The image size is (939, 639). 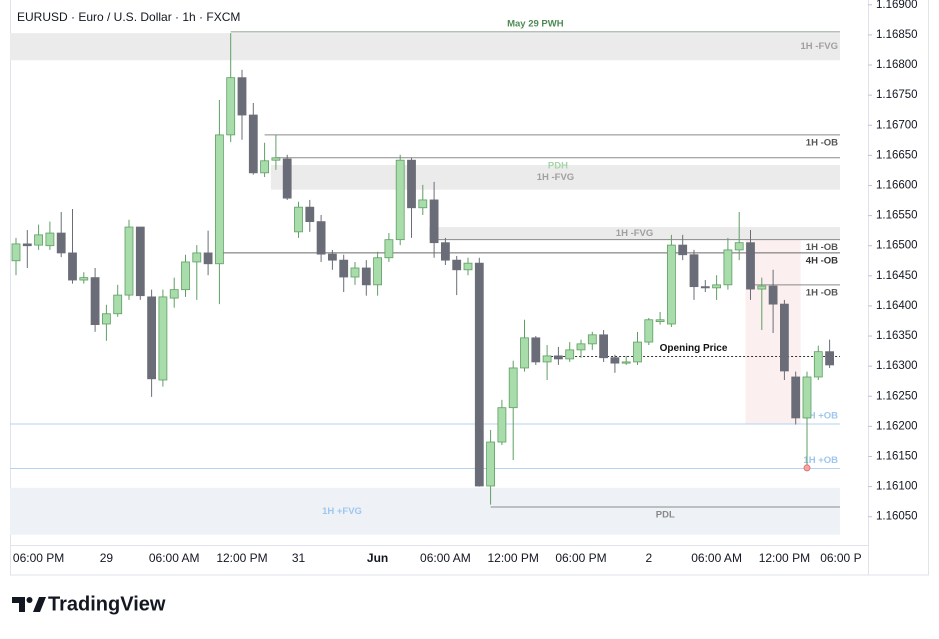 I want to click on y-tick-label: 1.16750, so click(x=897, y=95).